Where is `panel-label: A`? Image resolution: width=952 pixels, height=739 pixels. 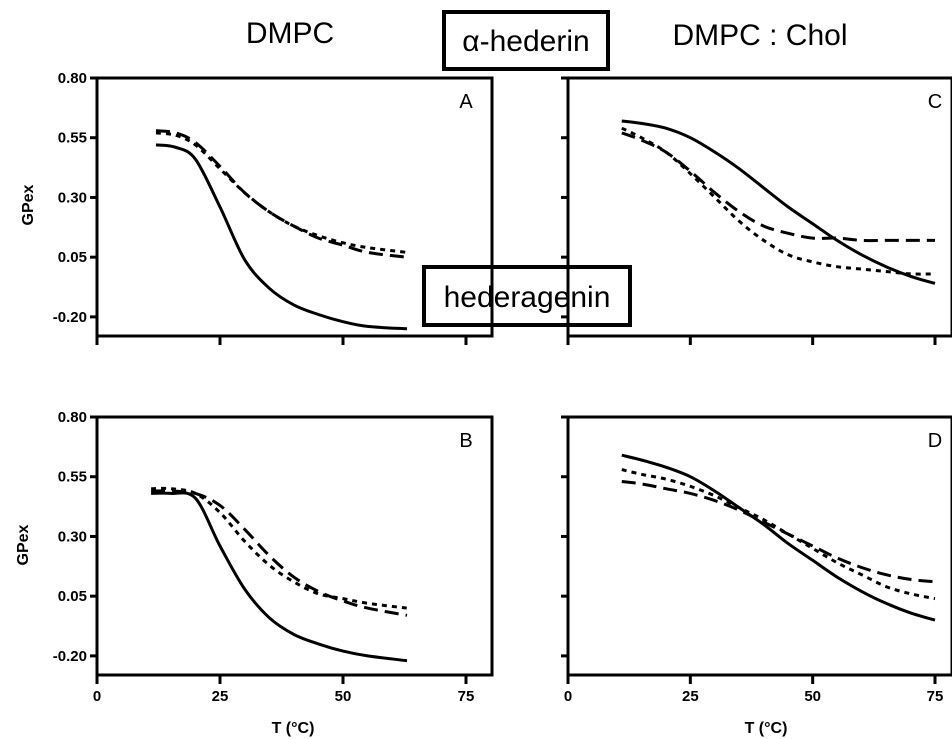 panel-label: A is located at coordinates (466, 102).